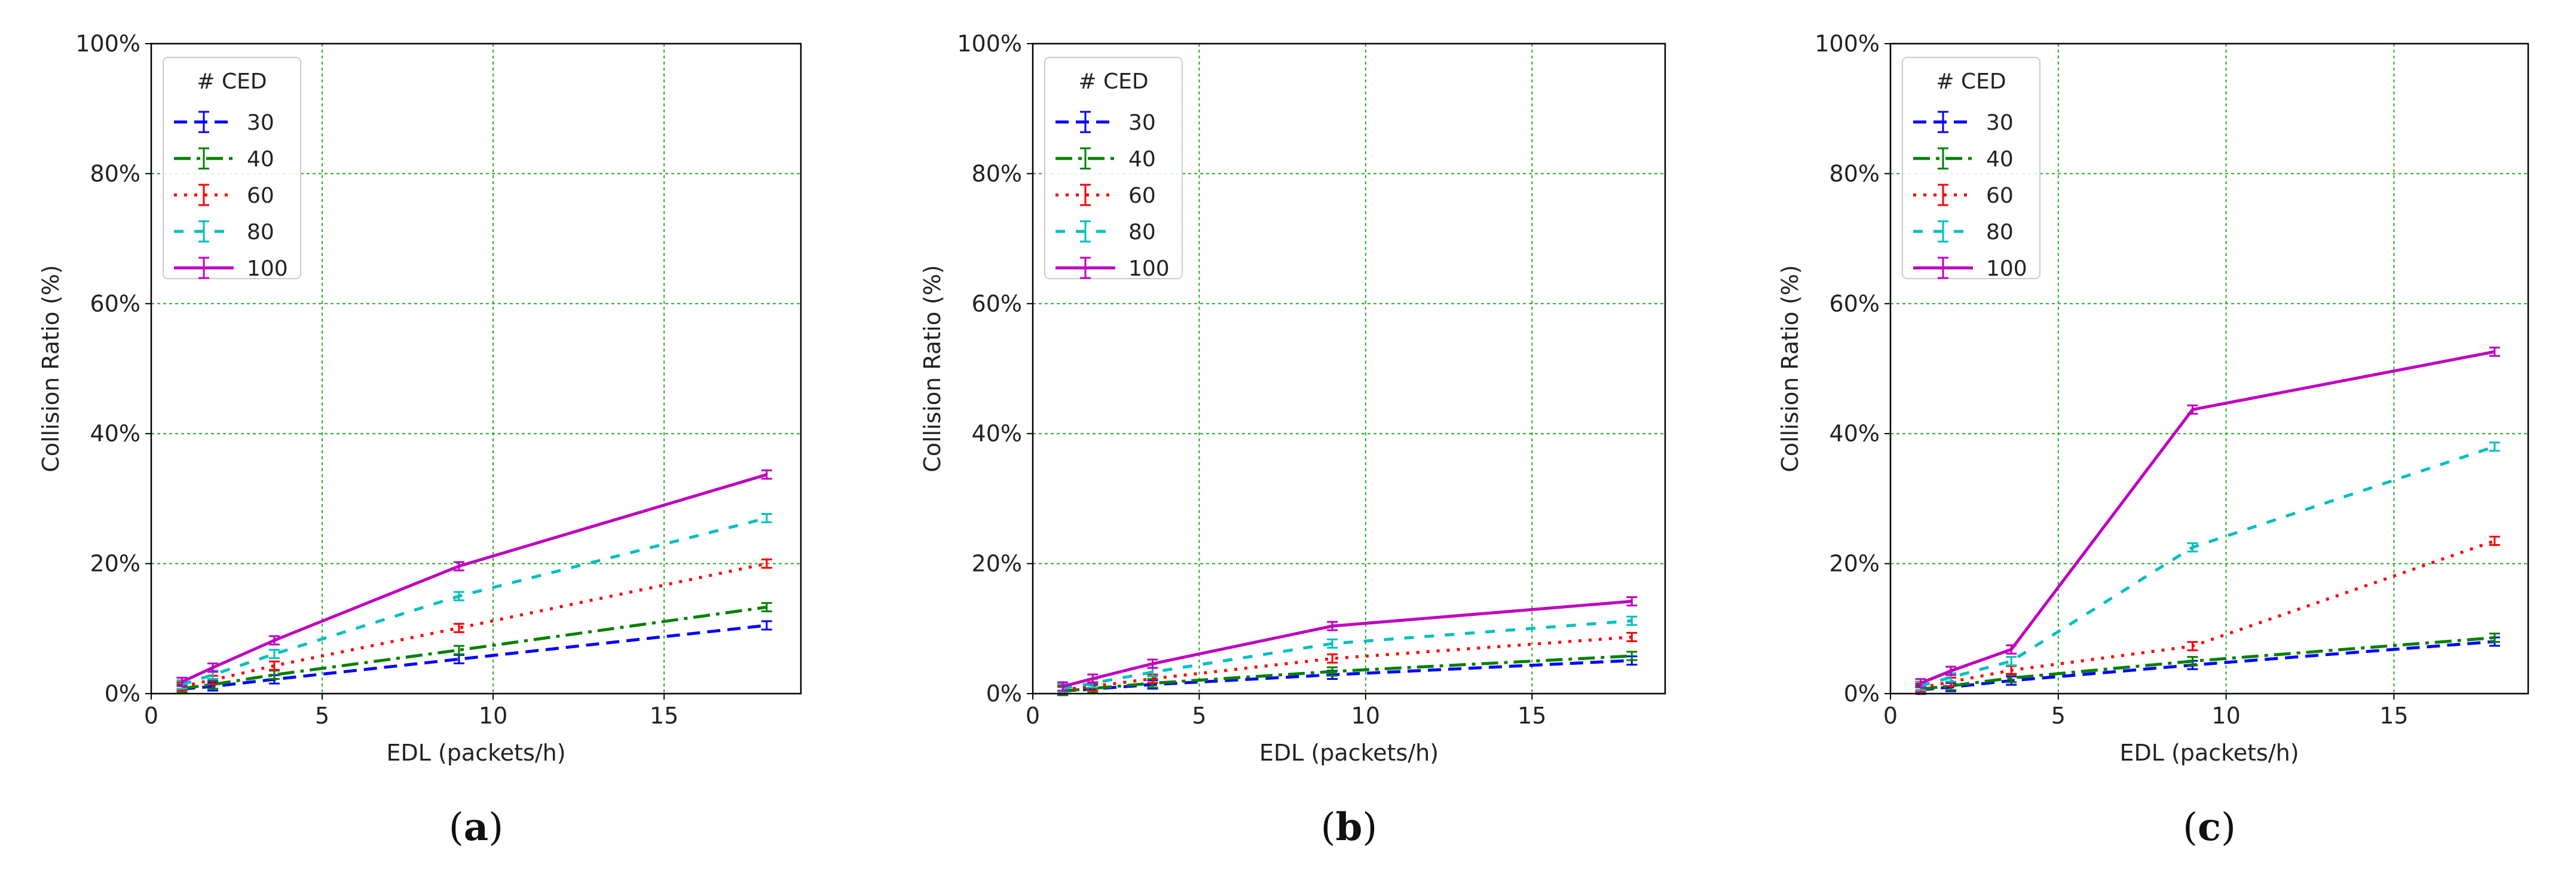 The height and width of the screenshot is (873, 2576). I want to click on panel-label: (b), so click(1349, 827).